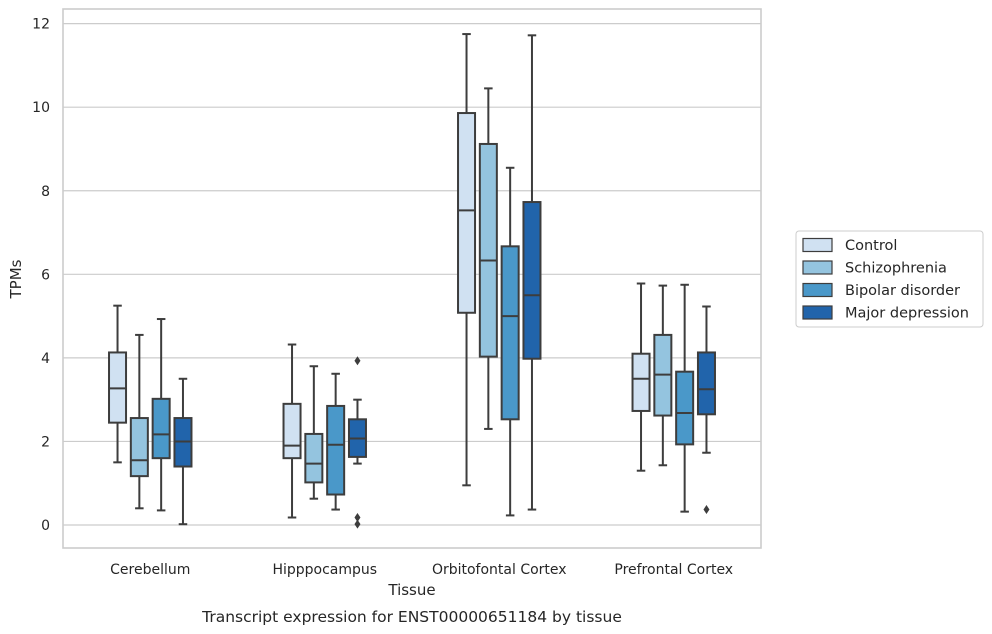 This screenshot has width=992, height=634. I want to click on legend-frame, so click(889, 279).